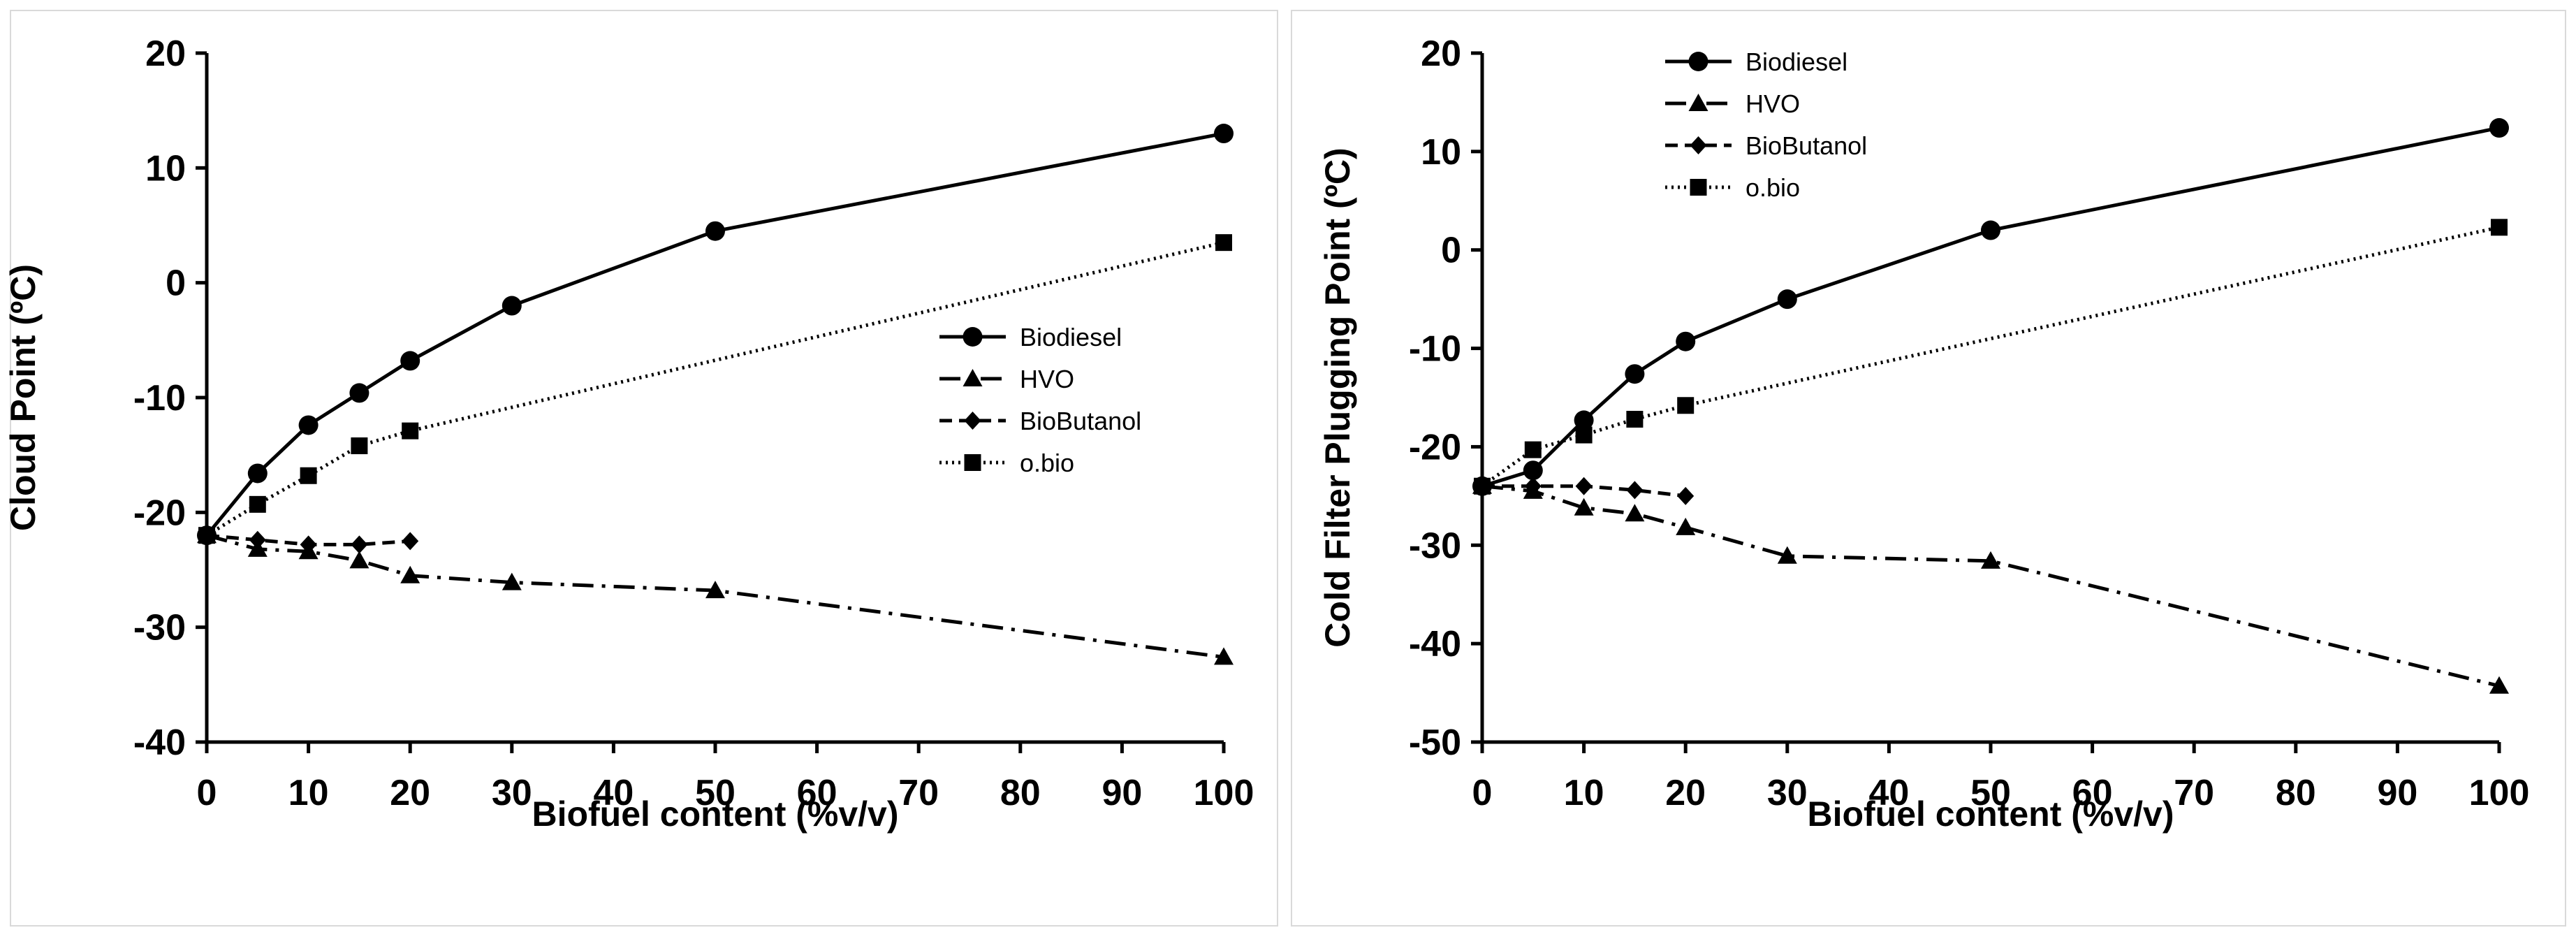 Image resolution: width=2576 pixels, height=937 pixels. I want to click on legend-marker-hvo, so click(1698, 102).